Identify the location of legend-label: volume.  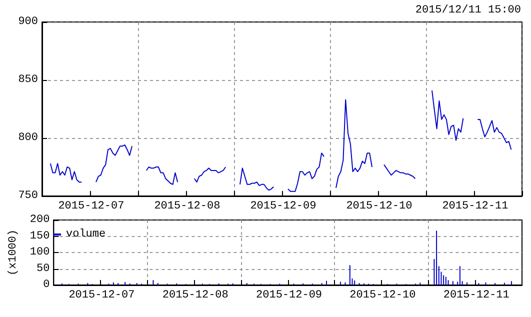
(86, 234).